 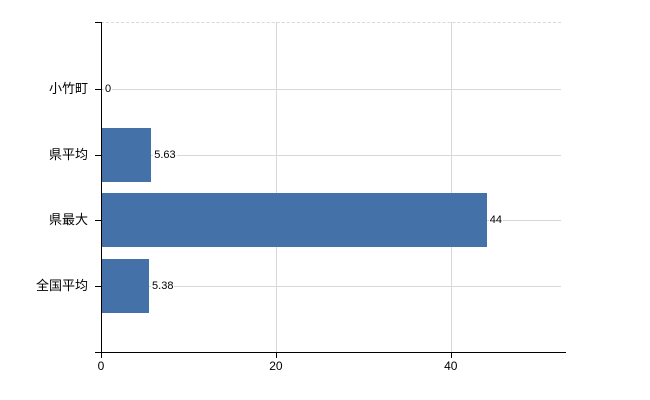 What do you see at coordinates (68, 88) in the screenshot?
I see `category-label: 小竹町` at bounding box center [68, 88].